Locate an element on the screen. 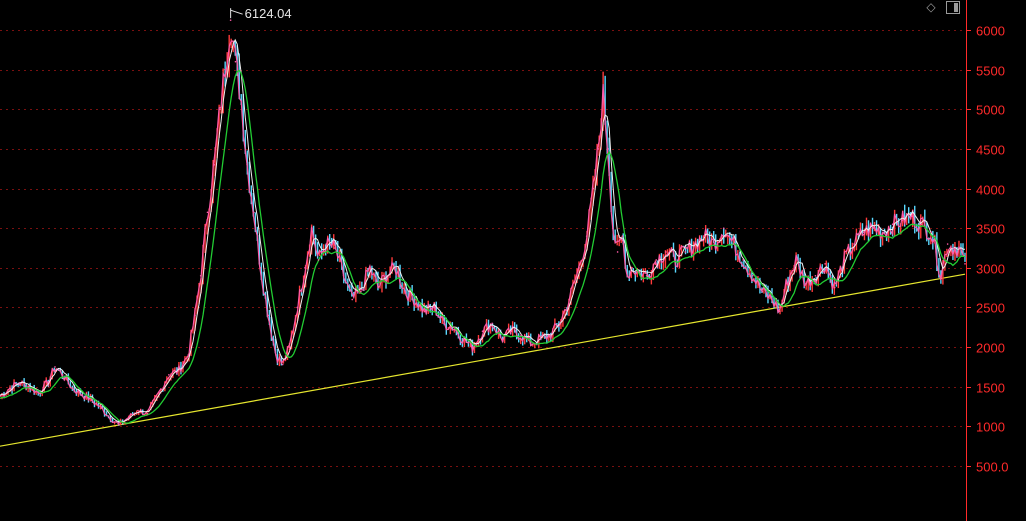 The width and height of the screenshot is (1026, 521). y-tick-label: 4500 is located at coordinates (990, 150).